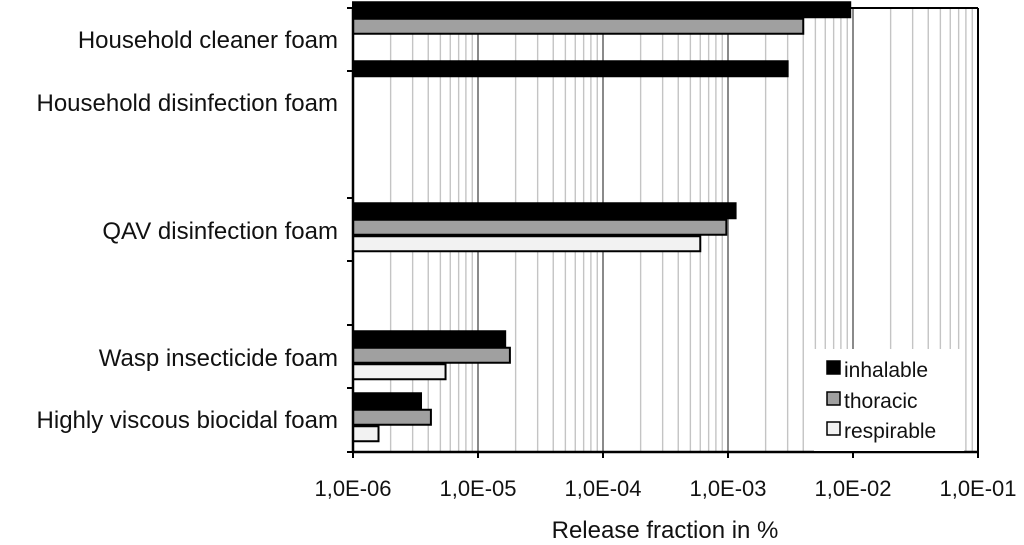 The width and height of the screenshot is (1024, 545). Describe the element at coordinates (727, 488) in the screenshot. I see `x-tick-label: 1,0E-03` at that location.